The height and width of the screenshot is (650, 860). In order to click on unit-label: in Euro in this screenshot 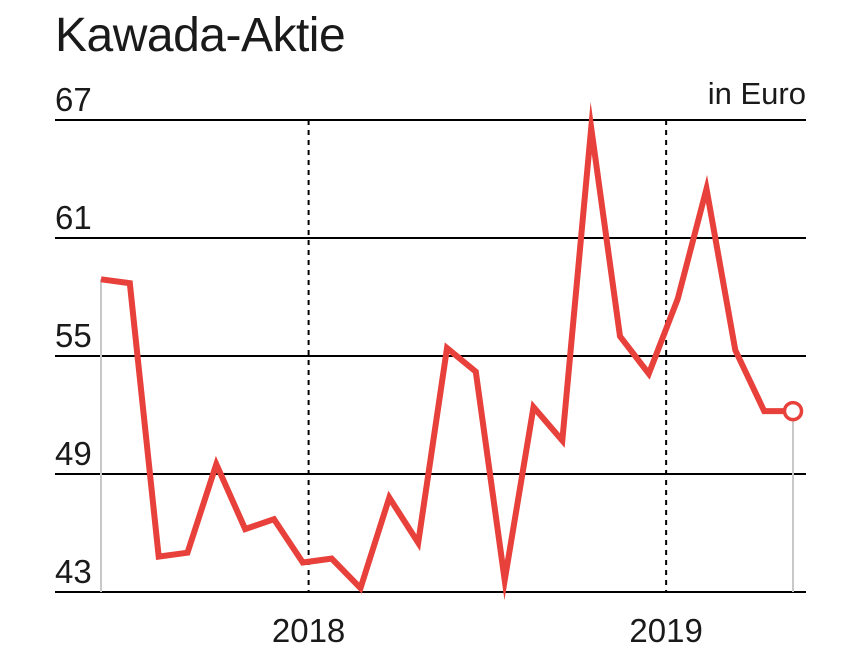, I will do `click(757, 93)`.